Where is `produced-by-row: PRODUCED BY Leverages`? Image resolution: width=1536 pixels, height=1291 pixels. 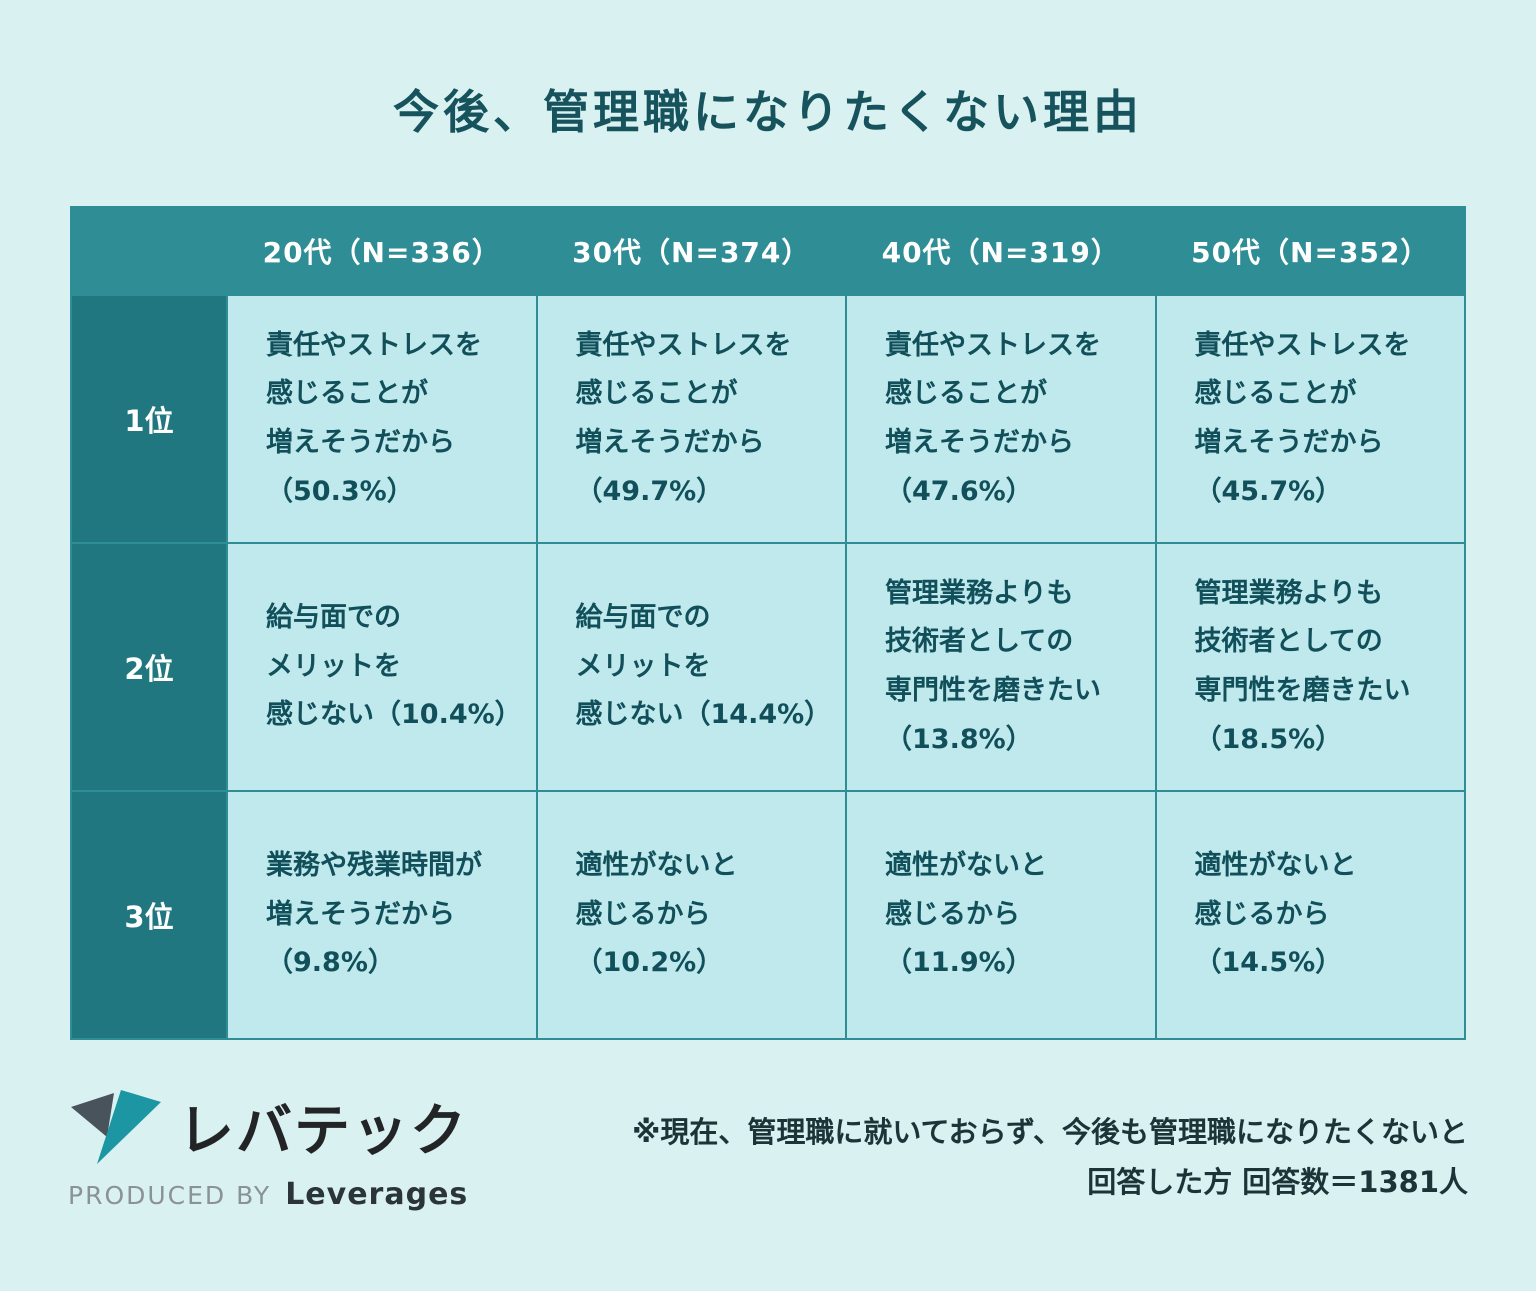 produced-by-row: PRODUCED BY Leverages is located at coordinates (268, 1194).